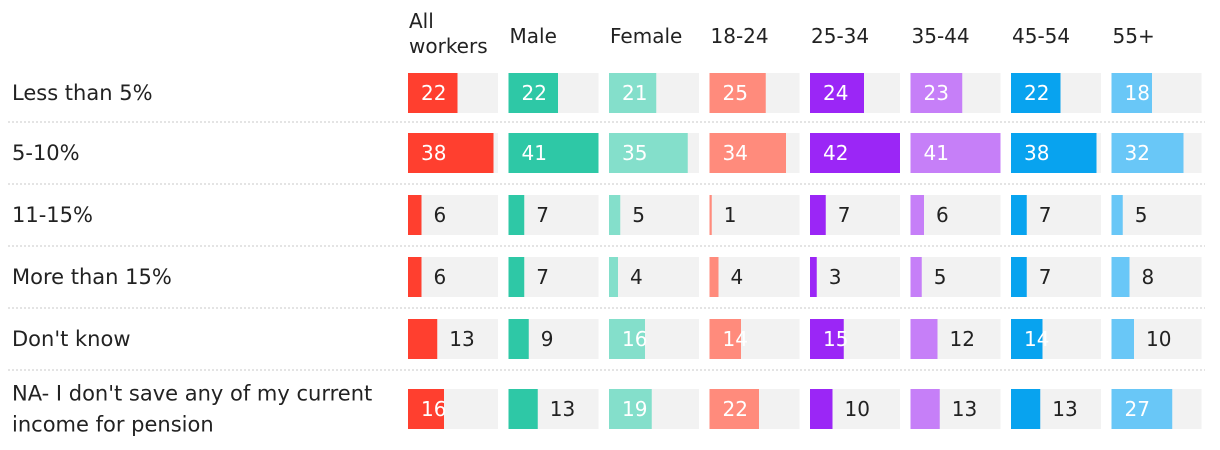 The width and height of the screenshot is (1220, 450). Describe the element at coordinates (518, 339) in the screenshot. I see `bar-male-don-t-know` at that location.